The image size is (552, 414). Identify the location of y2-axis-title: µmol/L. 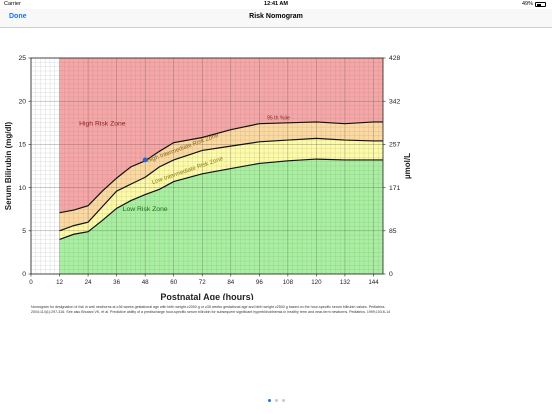
(407, 166).